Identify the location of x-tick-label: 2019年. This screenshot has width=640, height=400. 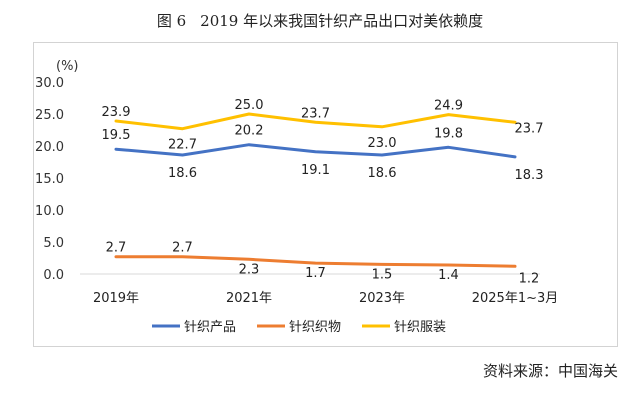
(116, 298).